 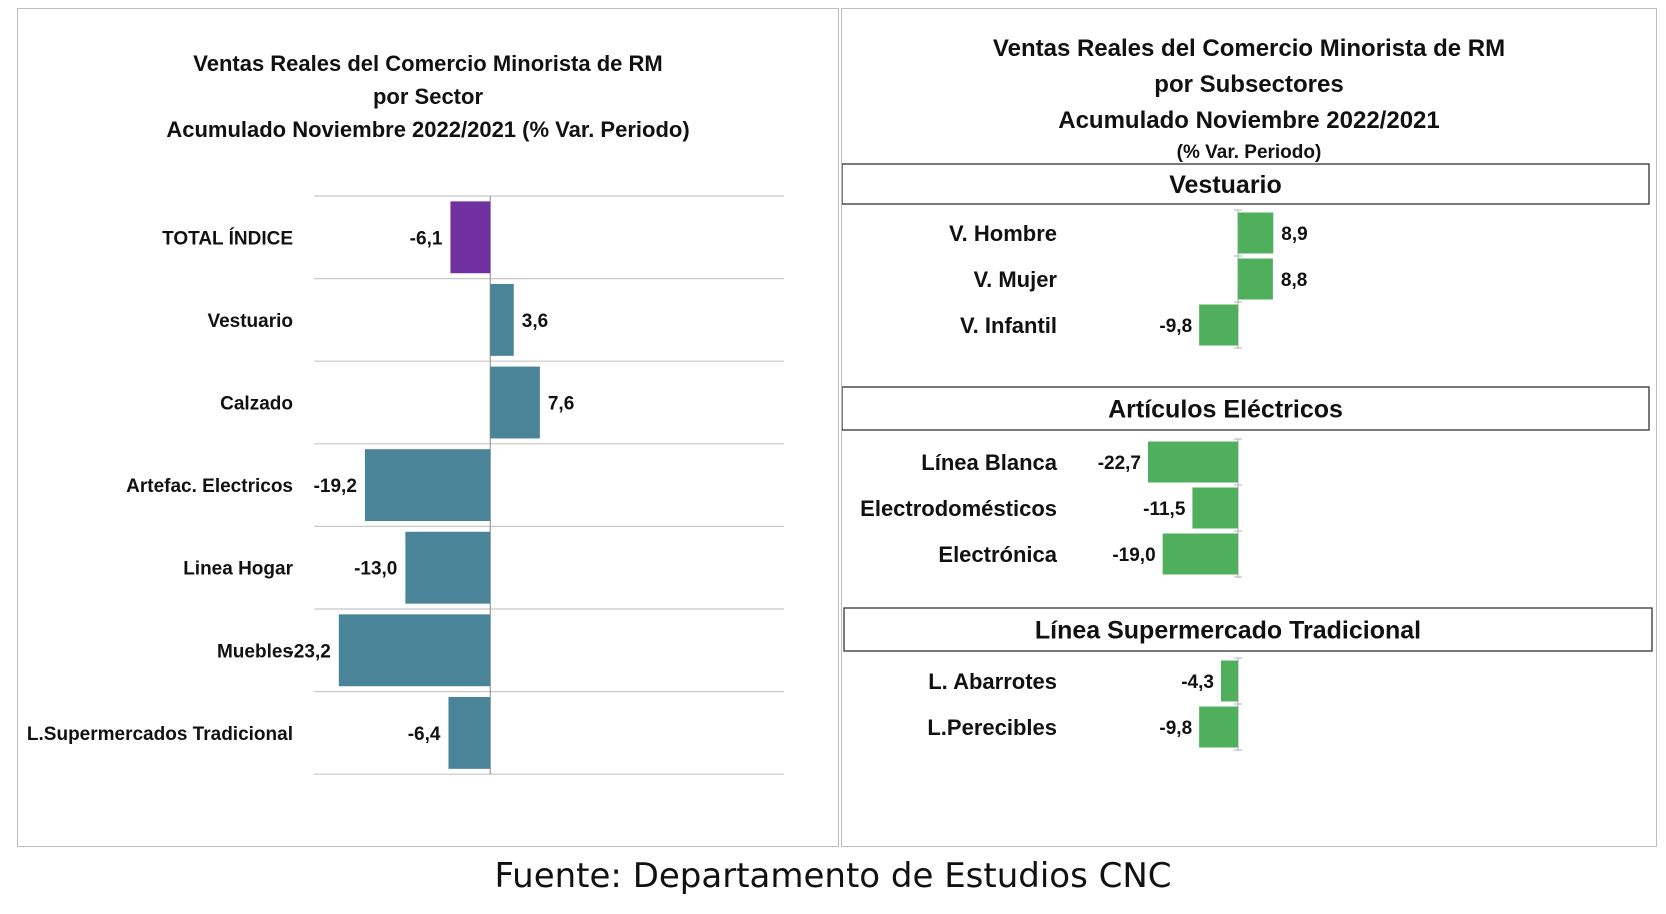 What do you see at coordinates (997, 554) in the screenshot?
I see `subsector-category-label: Electrónica` at bounding box center [997, 554].